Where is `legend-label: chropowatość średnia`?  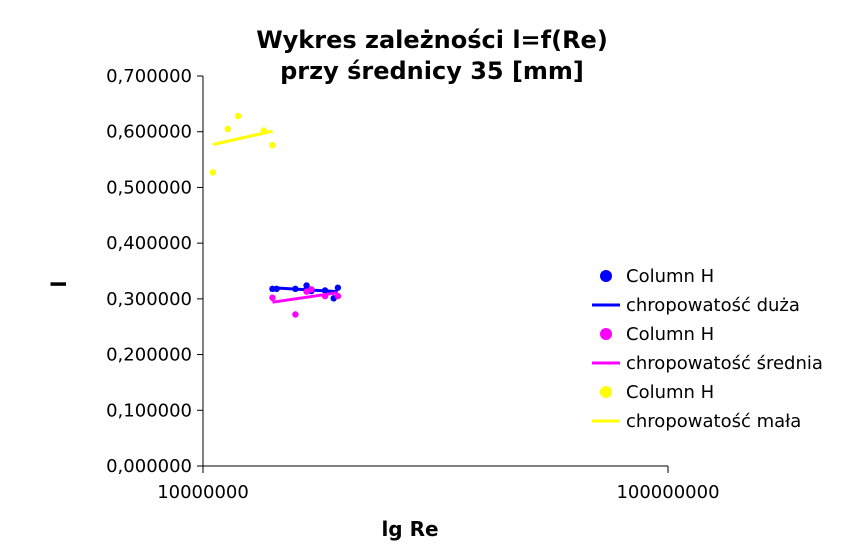
legend-label: chropowatość średnia is located at coordinates (724, 363).